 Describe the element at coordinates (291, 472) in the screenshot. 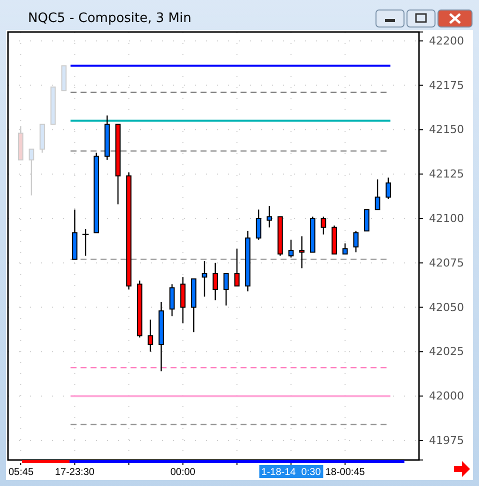

I see `x-tick-label: 1-18-14 0:30` at that location.